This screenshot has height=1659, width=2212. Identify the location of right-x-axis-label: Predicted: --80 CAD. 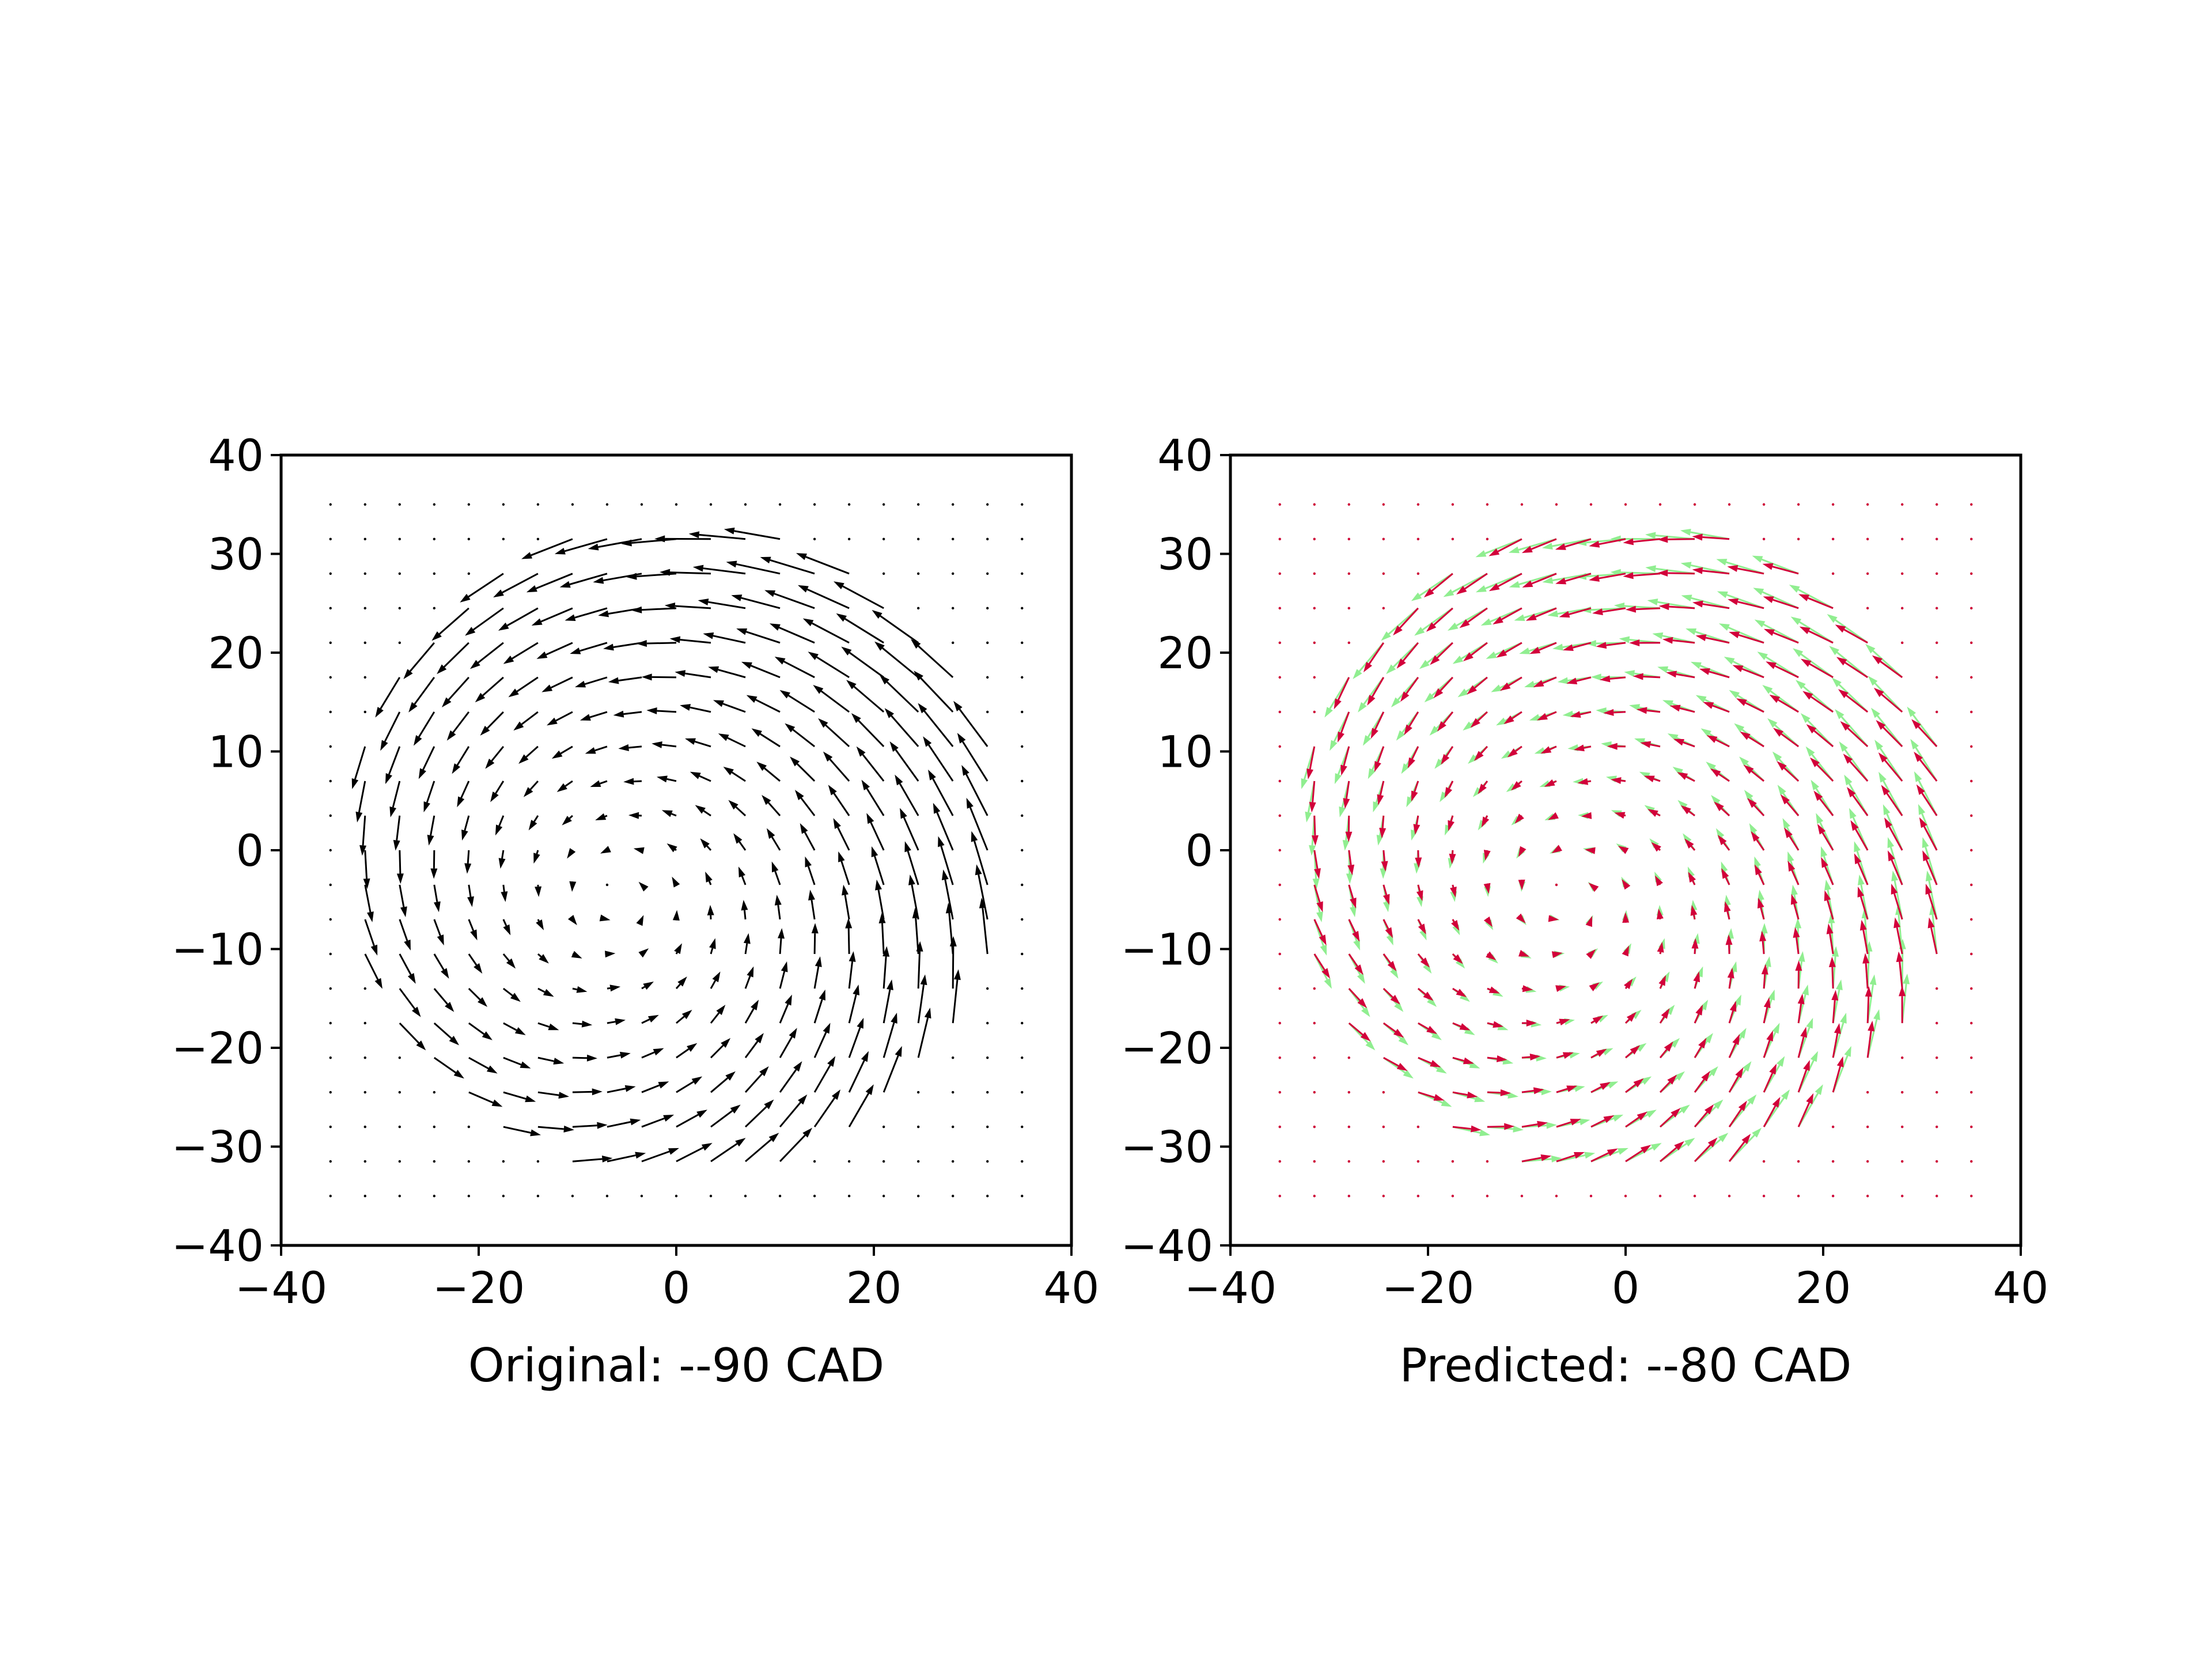
(1625, 1365).